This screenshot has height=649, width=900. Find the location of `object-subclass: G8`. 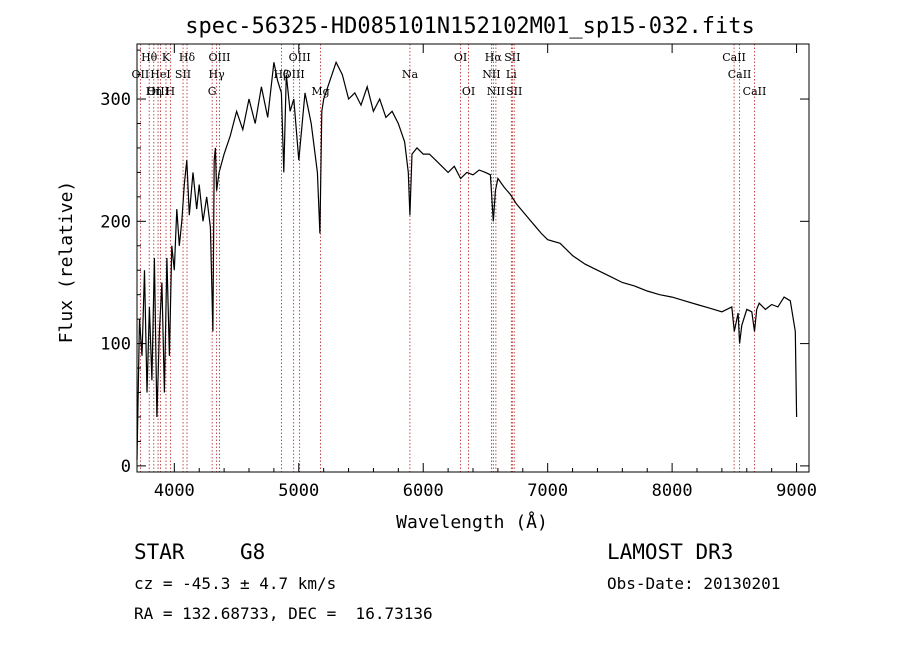

object-subclass: G8 is located at coordinates (253, 552).